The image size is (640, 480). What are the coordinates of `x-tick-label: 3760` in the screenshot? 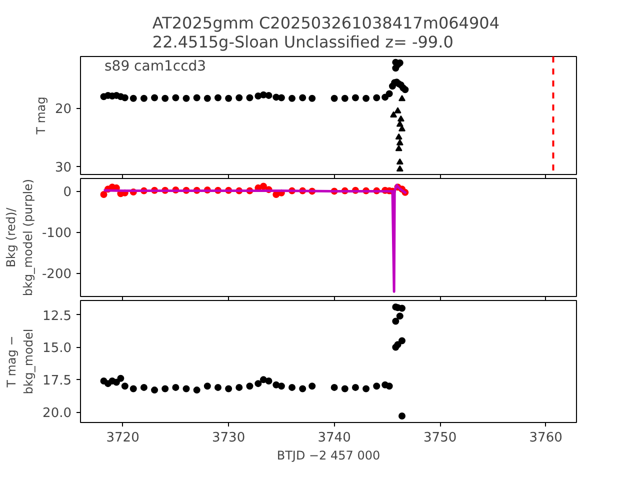 It's located at (545, 438).